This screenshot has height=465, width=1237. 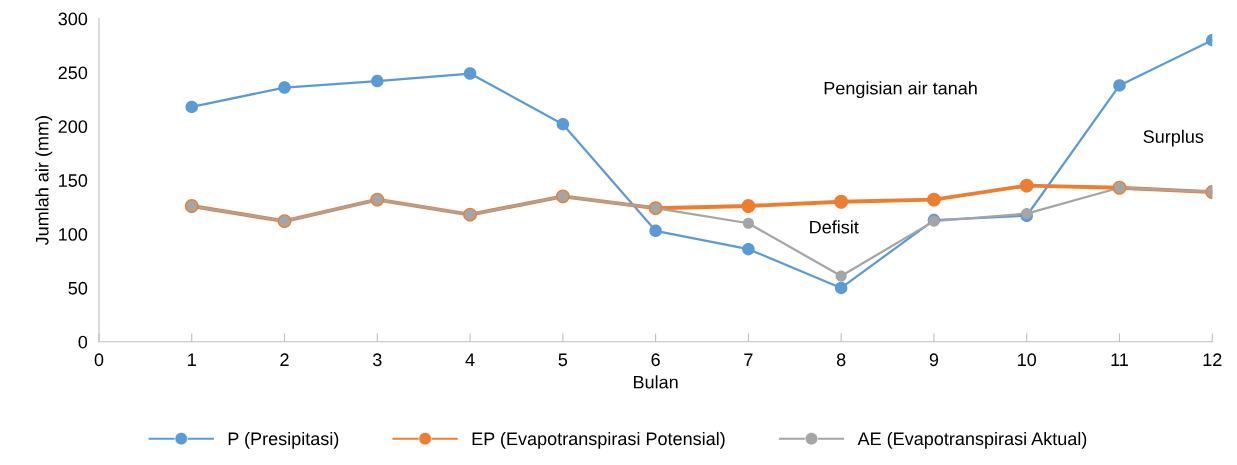 I want to click on x-tick-label: 3, so click(x=377, y=360).